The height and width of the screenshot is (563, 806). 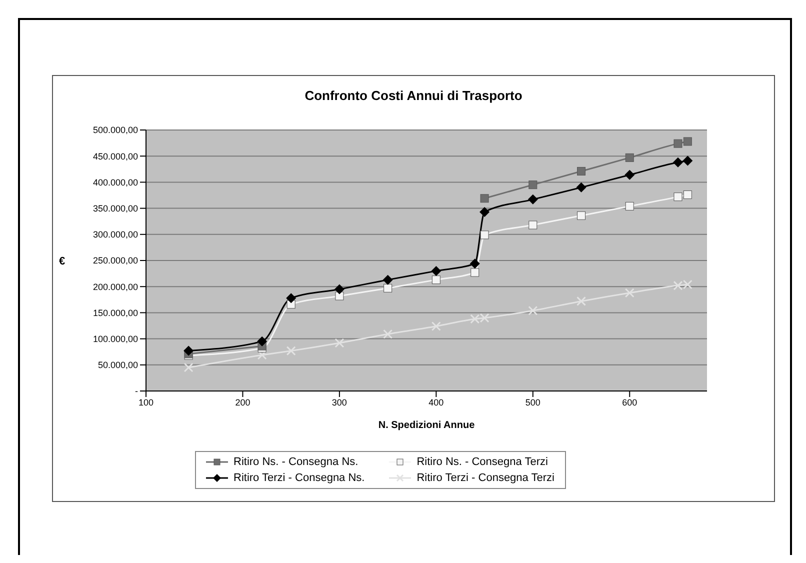 What do you see at coordinates (115, 208) in the screenshot?
I see `y-tick-label: 350.000,00` at bounding box center [115, 208].